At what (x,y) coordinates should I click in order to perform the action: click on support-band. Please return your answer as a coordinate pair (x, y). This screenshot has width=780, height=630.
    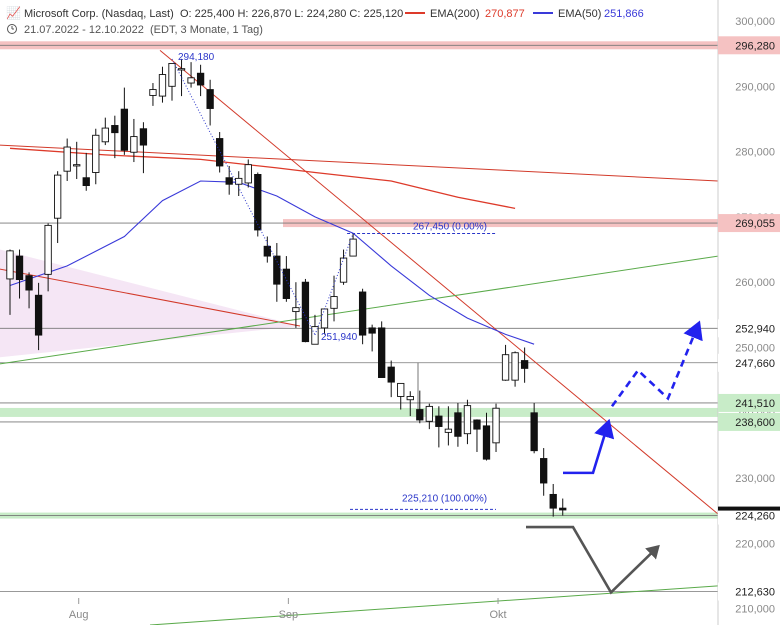
    Looking at the image, I should click on (359, 412).